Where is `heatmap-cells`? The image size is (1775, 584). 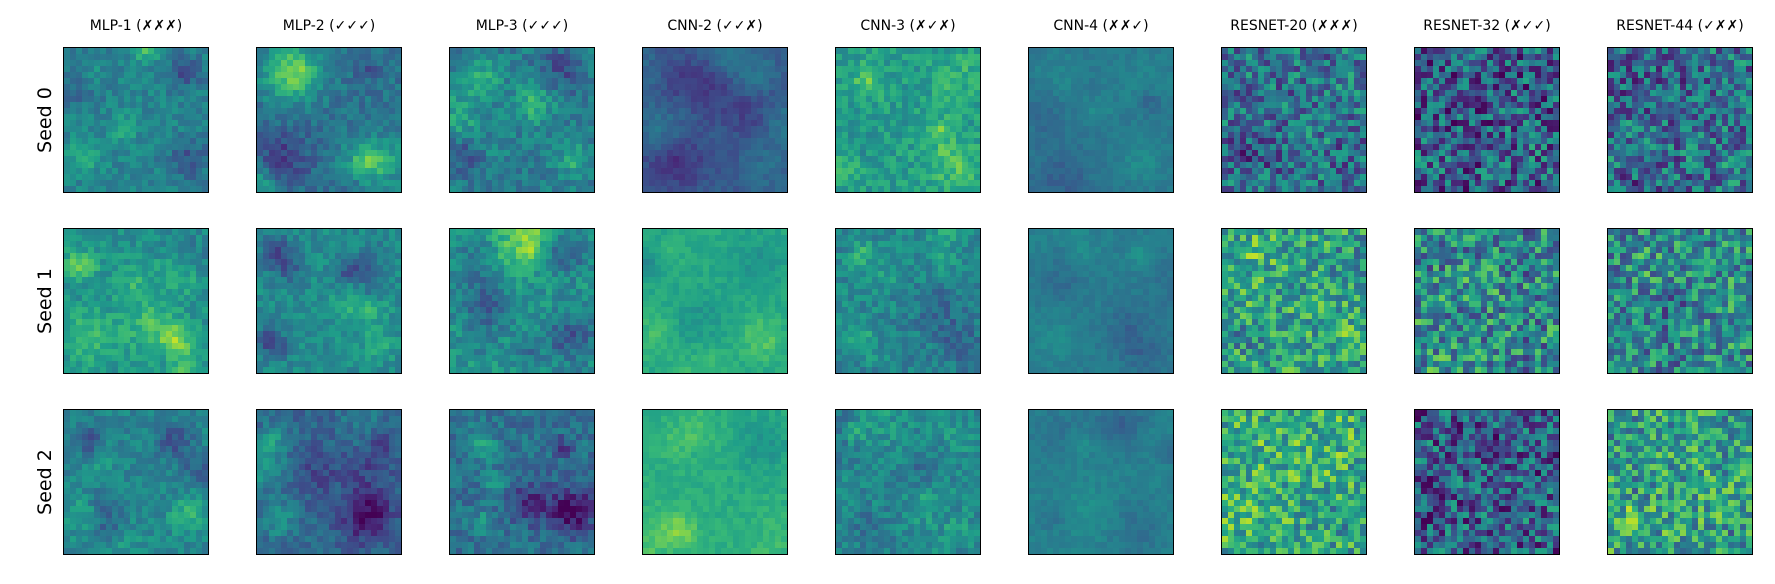
heatmap-cells is located at coordinates (1680, 120).